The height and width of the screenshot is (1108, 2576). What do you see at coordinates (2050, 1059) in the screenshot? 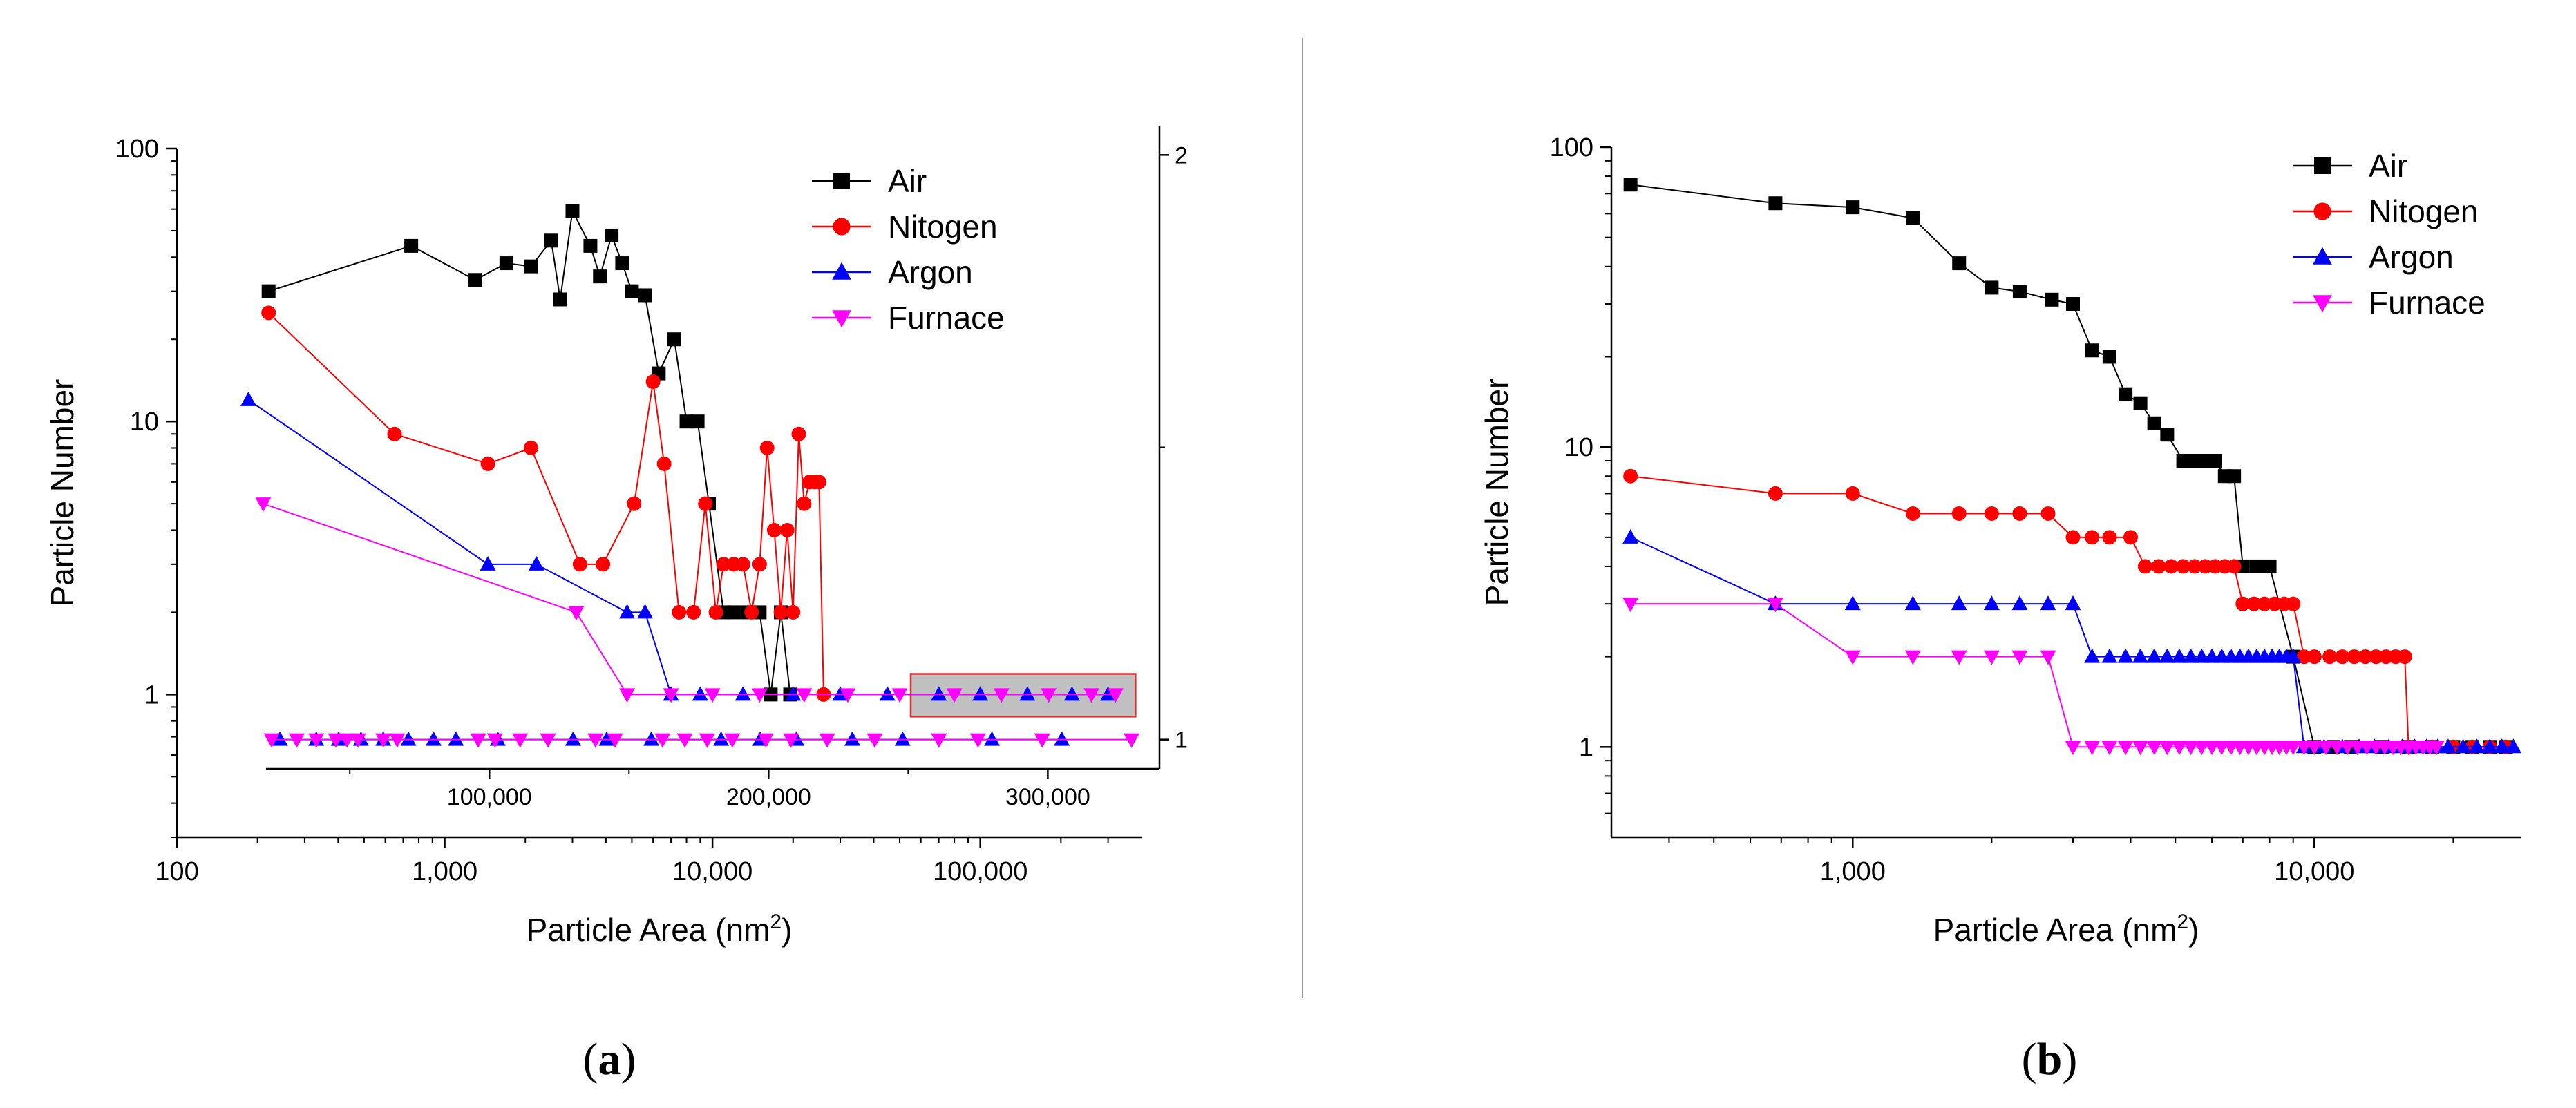
I see `panel-caption-b: (b)` at bounding box center [2050, 1059].